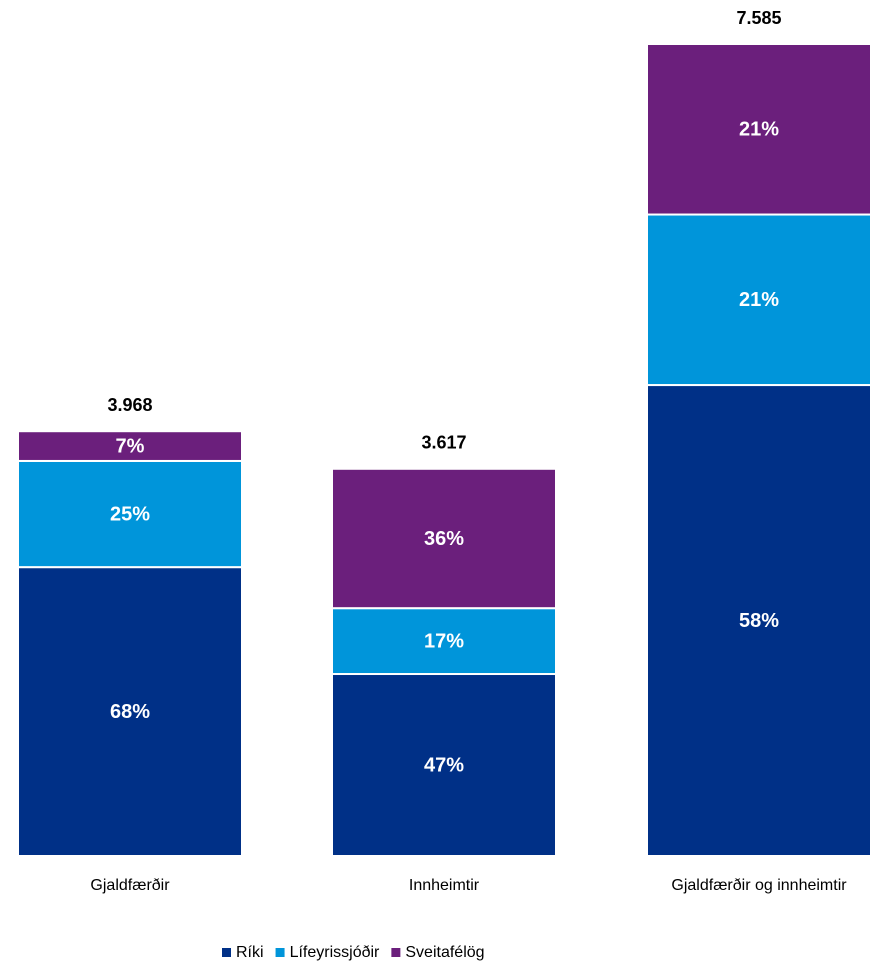  What do you see at coordinates (443, 443) in the screenshot?
I see `total-label: 3.617` at bounding box center [443, 443].